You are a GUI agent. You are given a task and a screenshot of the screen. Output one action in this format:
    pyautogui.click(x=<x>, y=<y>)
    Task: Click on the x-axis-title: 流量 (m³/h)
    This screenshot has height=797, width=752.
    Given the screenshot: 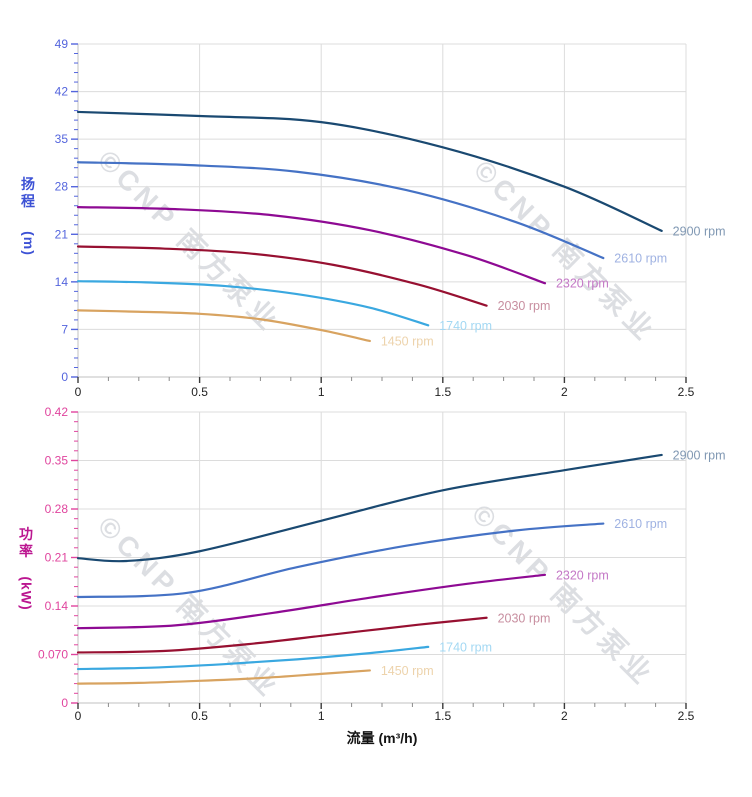 What is the action you would take?
    pyautogui.click(x=382, y=738)
    